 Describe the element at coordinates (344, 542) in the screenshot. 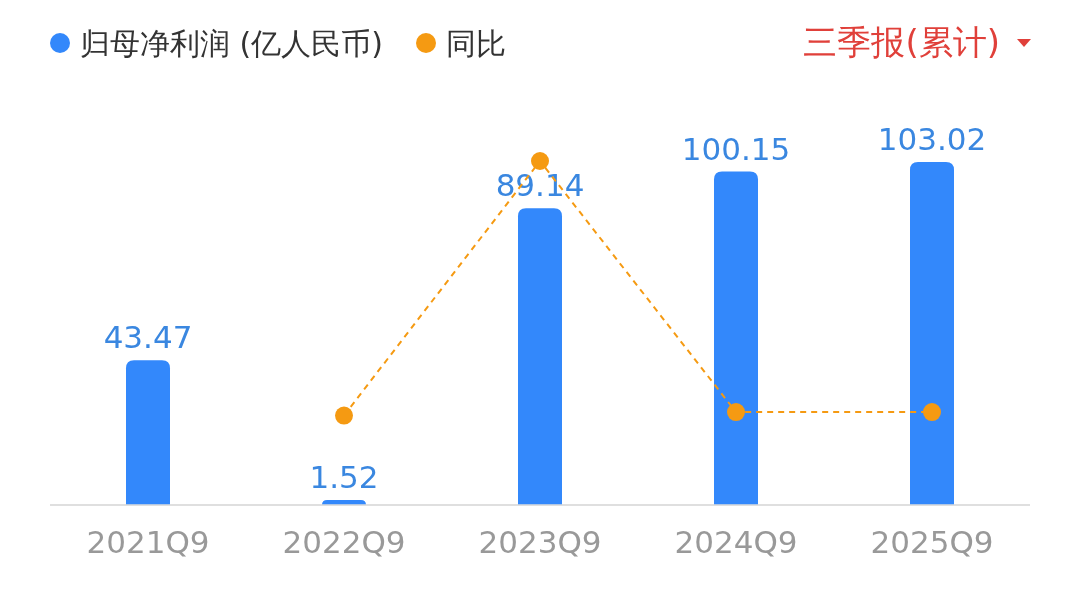

I see `x-tick-label: 2022Q9` at that location.